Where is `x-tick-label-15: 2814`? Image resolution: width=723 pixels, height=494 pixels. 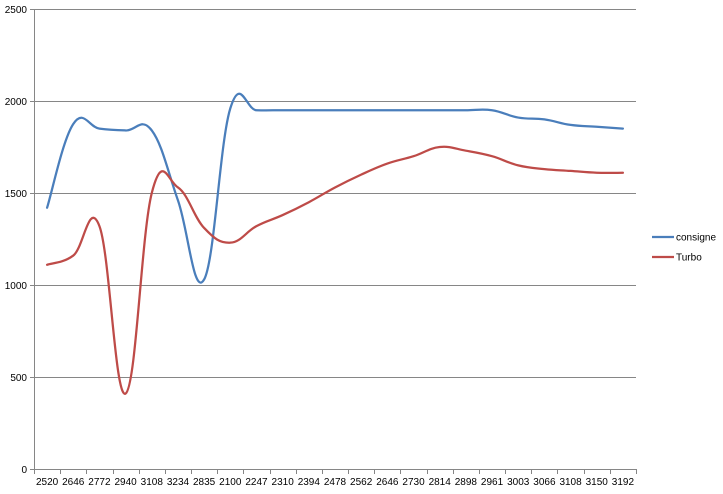
x-tick-label-15: 2814 is located at coordinates (440, 482).